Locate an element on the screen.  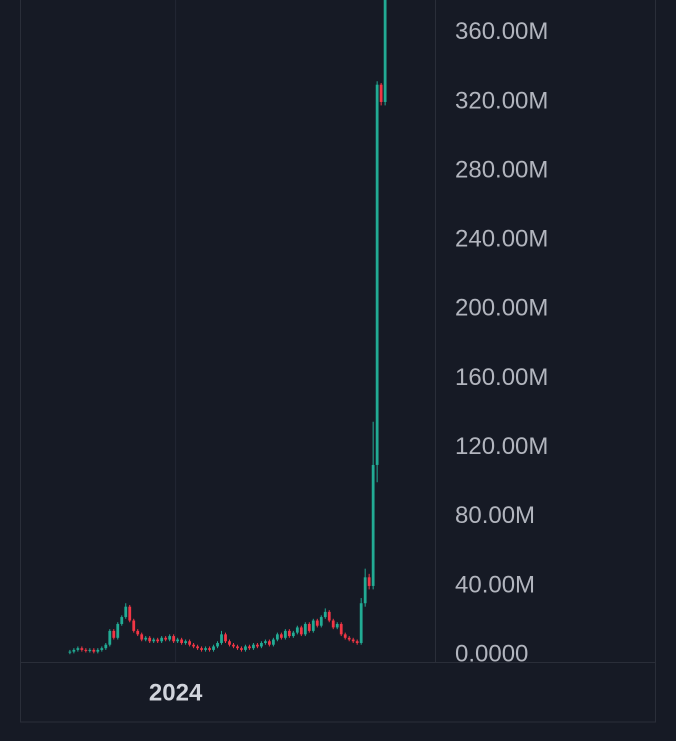
y-tick-label: 160.00M is located at coordinates (501, 377).